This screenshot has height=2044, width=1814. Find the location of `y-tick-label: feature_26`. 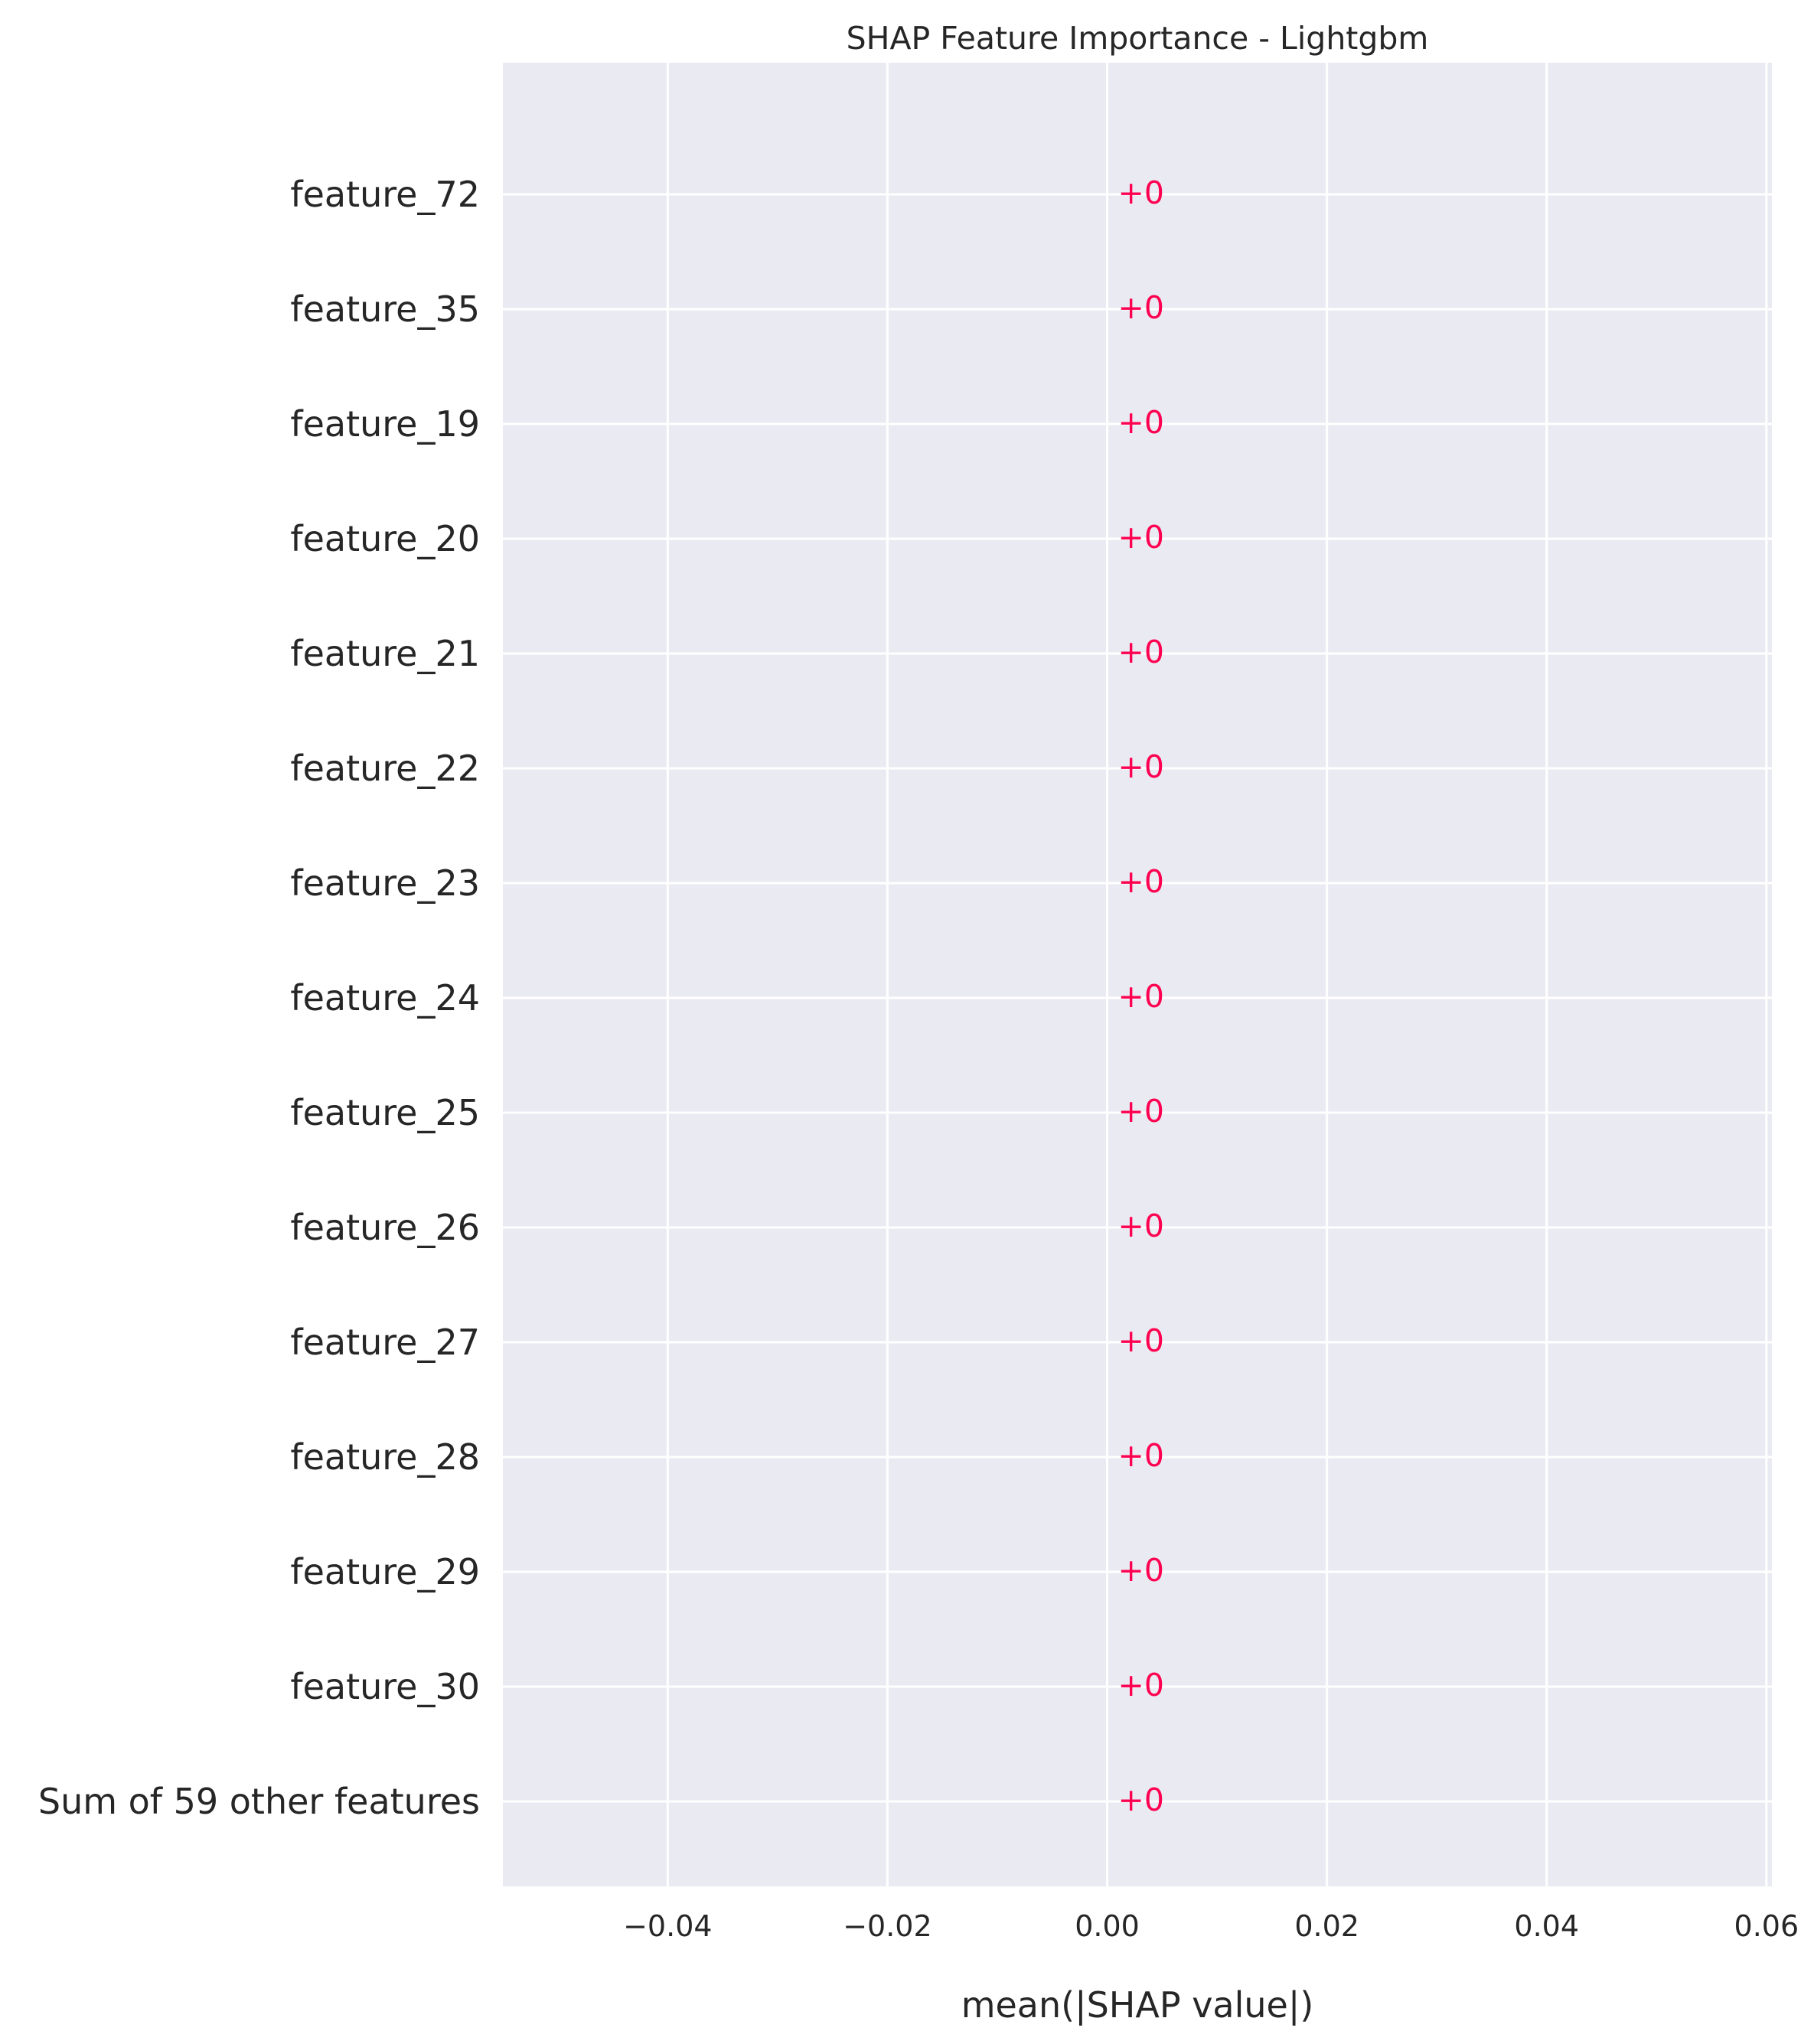

y-tick-label: feature_26 is located at coordinates (385, 1227).